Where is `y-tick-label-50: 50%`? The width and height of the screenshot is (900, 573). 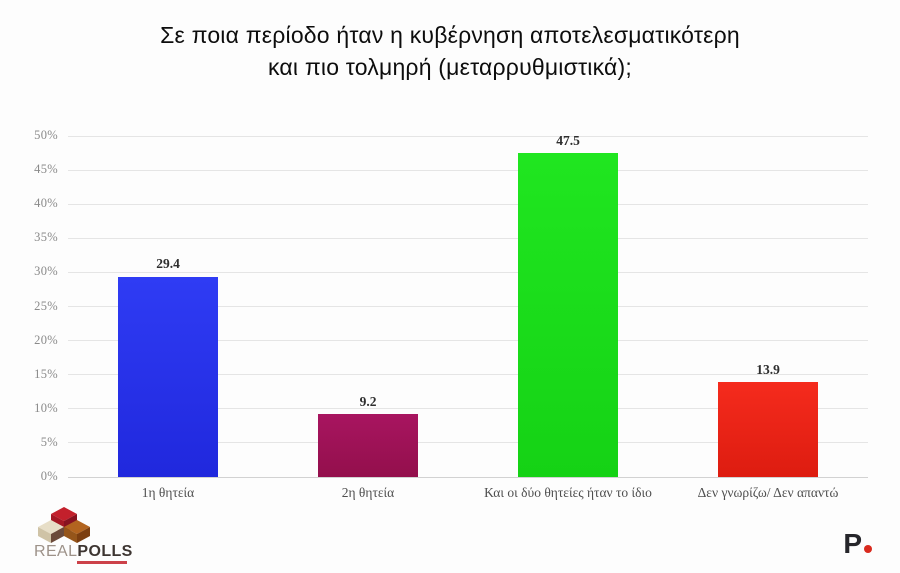 y-tick-label-50: 50% is located at coordinates (46, 135).